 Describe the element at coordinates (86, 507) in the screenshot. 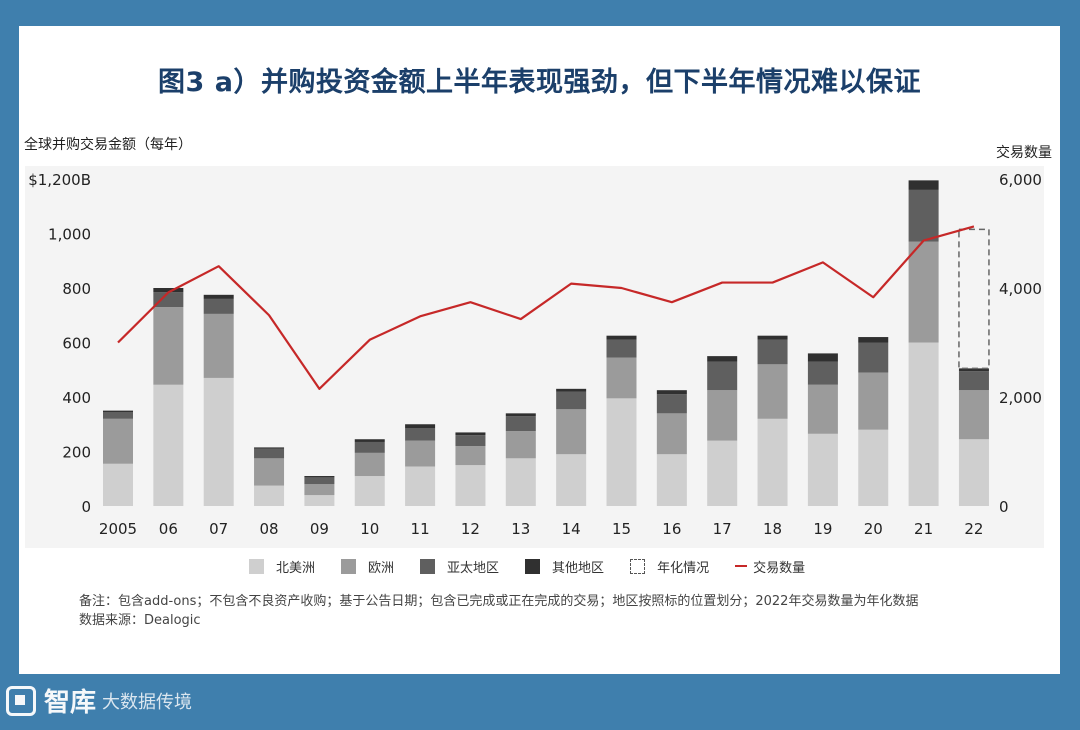

I see `left-tick-label: 0` at that location.